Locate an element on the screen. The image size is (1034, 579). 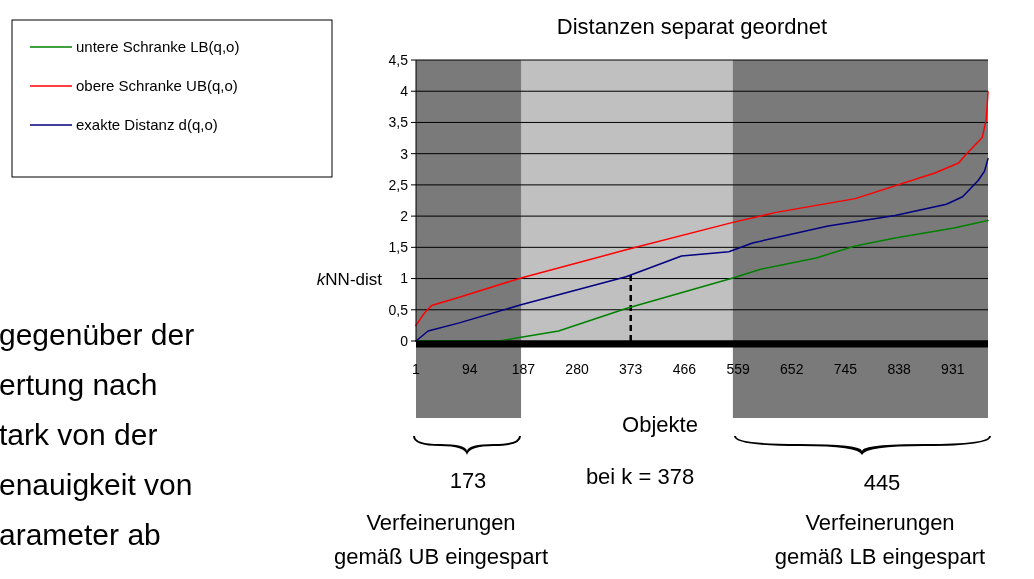
y-tick-label: 0,5 is located at coordinates (398, 309).